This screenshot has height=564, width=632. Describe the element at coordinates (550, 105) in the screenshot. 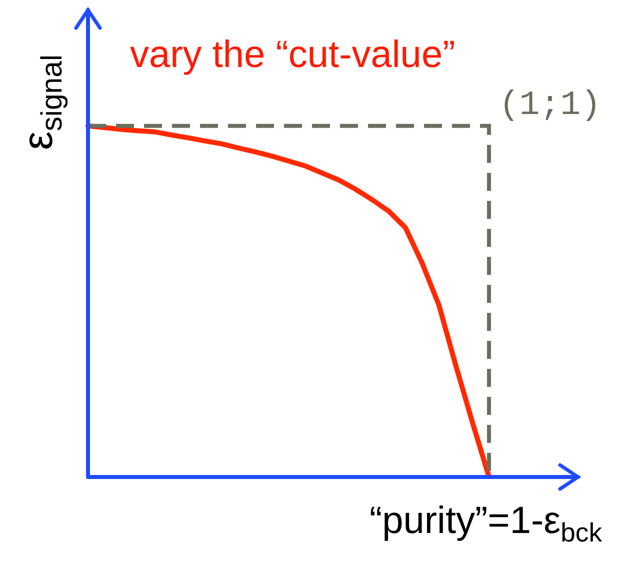

I see `text: (1;1)` at that location.